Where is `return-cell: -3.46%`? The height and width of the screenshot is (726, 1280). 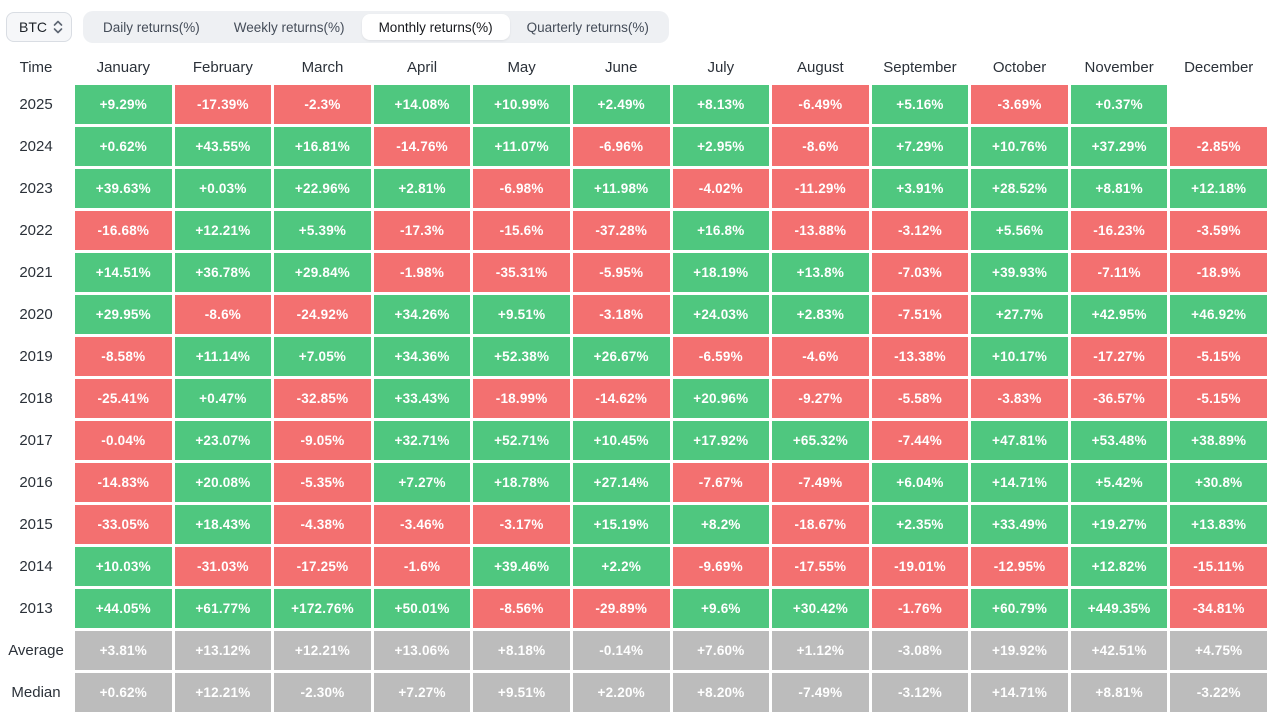 return-cell: -3.46% is located at coordinates (422, 524).